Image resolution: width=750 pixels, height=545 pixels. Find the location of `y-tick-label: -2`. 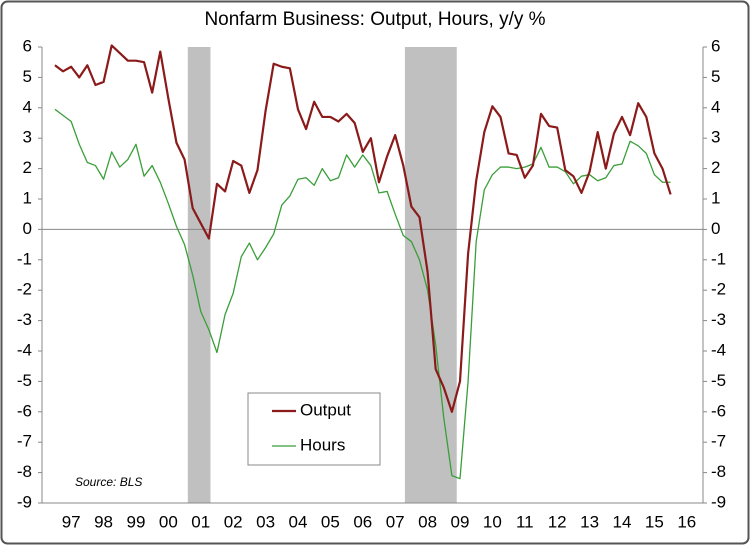

y-tick-label: -2 is located at coordinates (24, 289).